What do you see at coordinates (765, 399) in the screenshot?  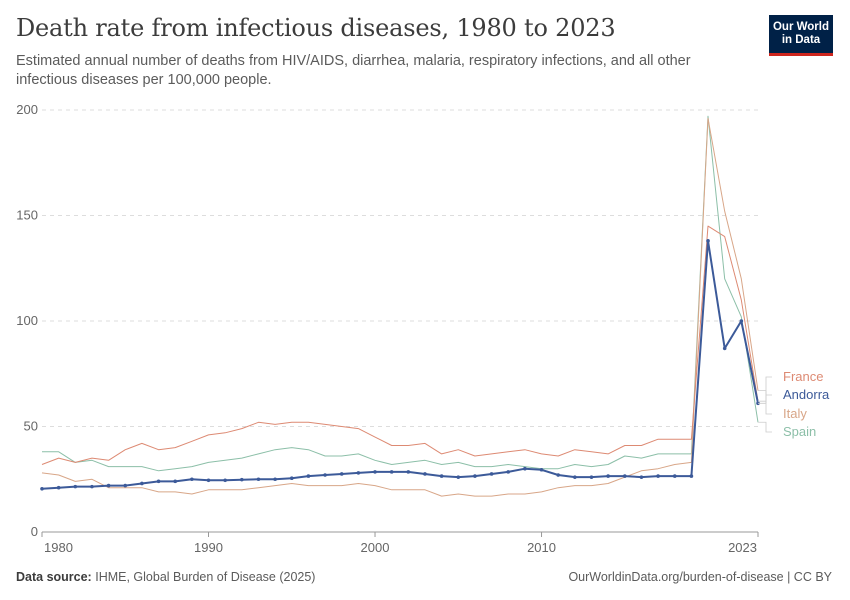 I see `legend-connector-andorra` at bounding box center [765, 399].